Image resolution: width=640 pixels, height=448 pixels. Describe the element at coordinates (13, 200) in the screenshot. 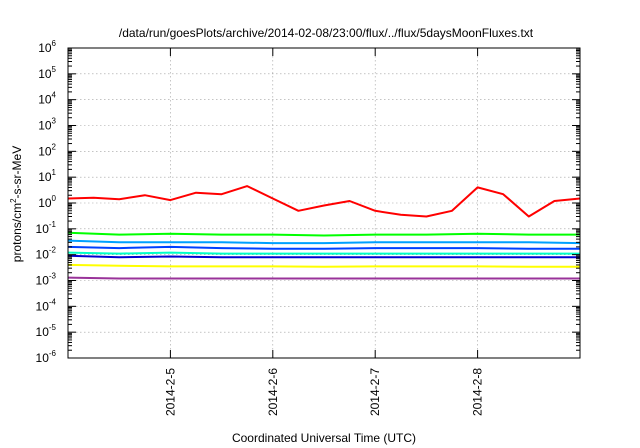

I see `y-axis-label-exponent: 2` at that location.